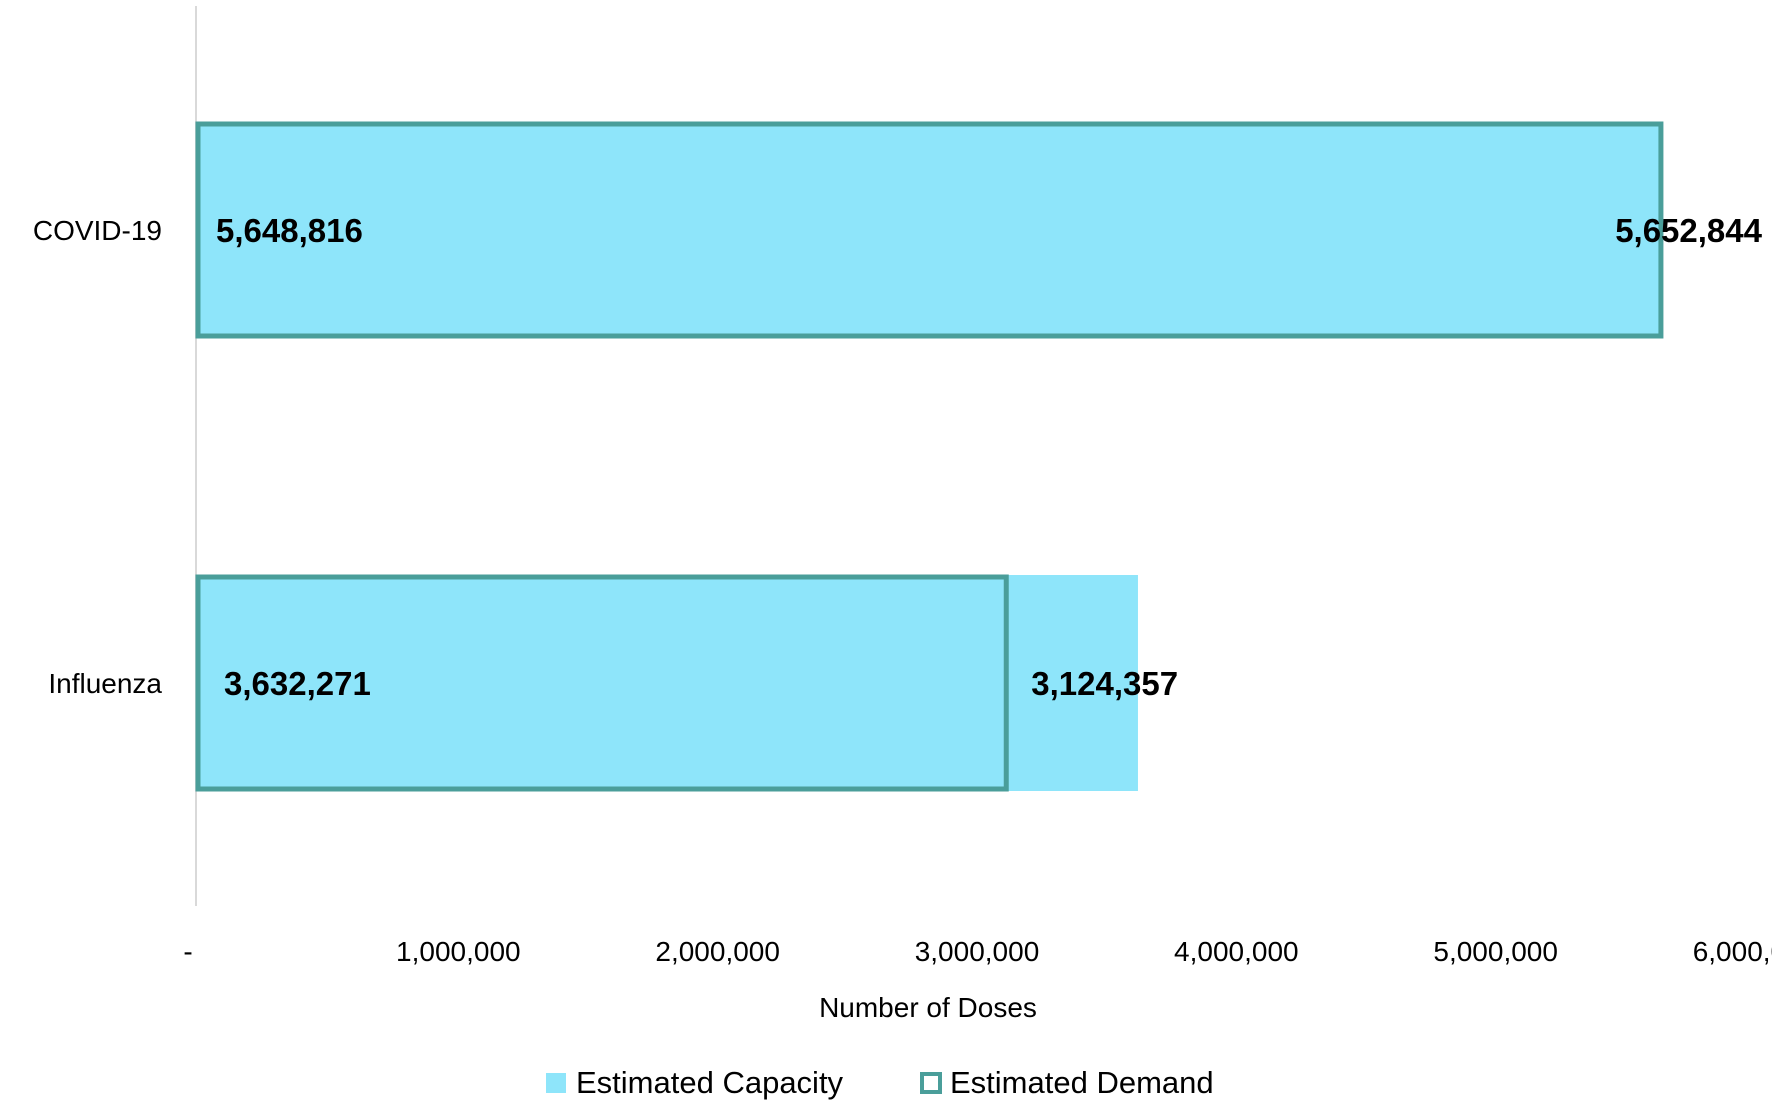  Describe the element at coordinates (97, 230) in the screenshot. I see `category-label-covid-19: COVID-19` at that location.